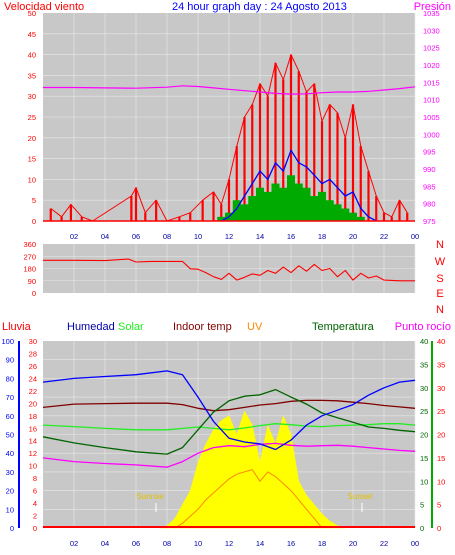 The image size is (455, 555). What do you see at coordinates (29, 244) in the screenshot?
I see `direction-tick-label: 360` at bounding box center [29, 244].